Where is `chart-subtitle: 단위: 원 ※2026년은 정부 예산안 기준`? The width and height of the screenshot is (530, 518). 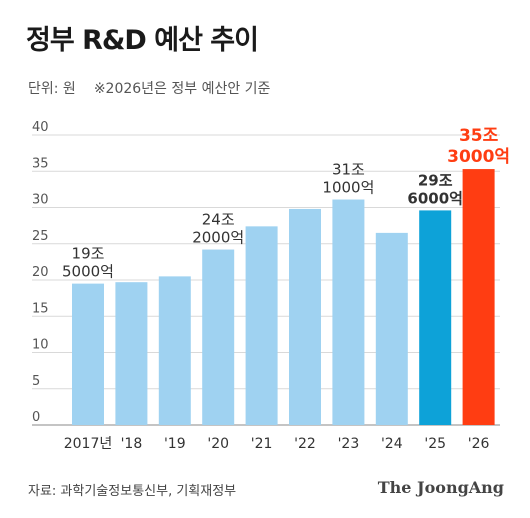 chart-subtitle: 단위: 원 ※2026년은 정부 예산안 기준 is located at coordinates (149, 88).